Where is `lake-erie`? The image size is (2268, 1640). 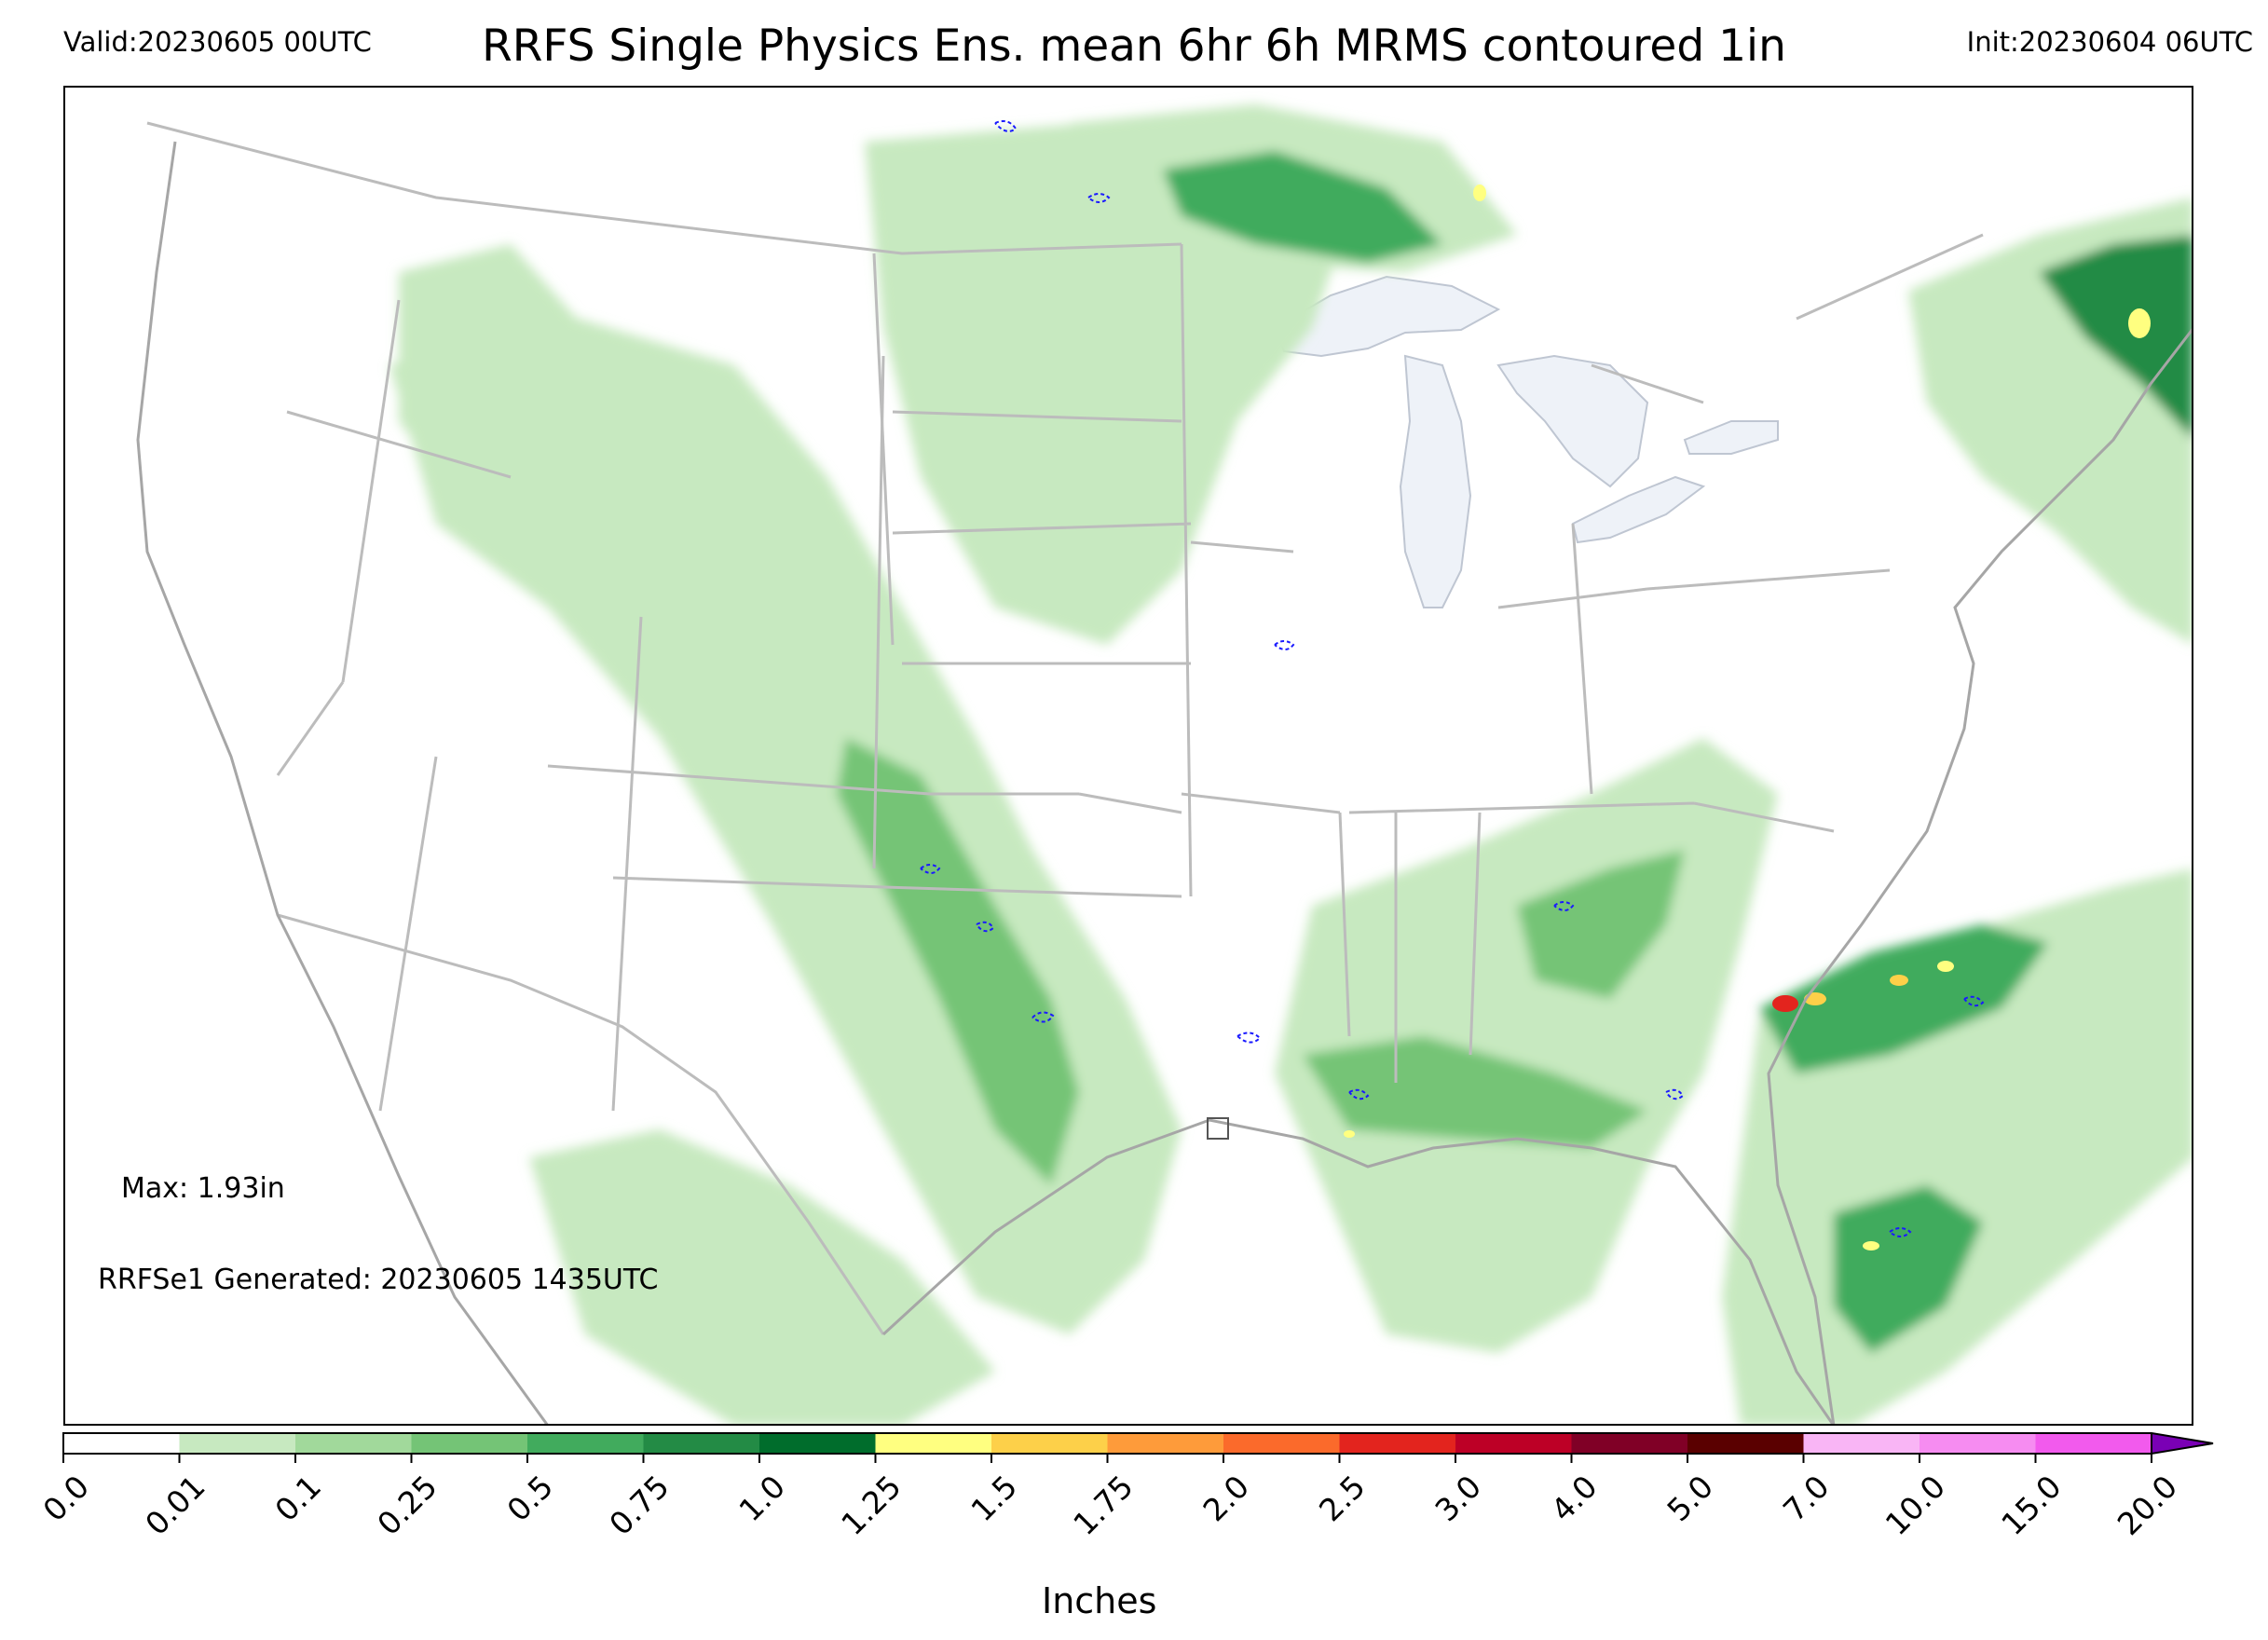
lake-erie is located at coordinates (1638, 510).